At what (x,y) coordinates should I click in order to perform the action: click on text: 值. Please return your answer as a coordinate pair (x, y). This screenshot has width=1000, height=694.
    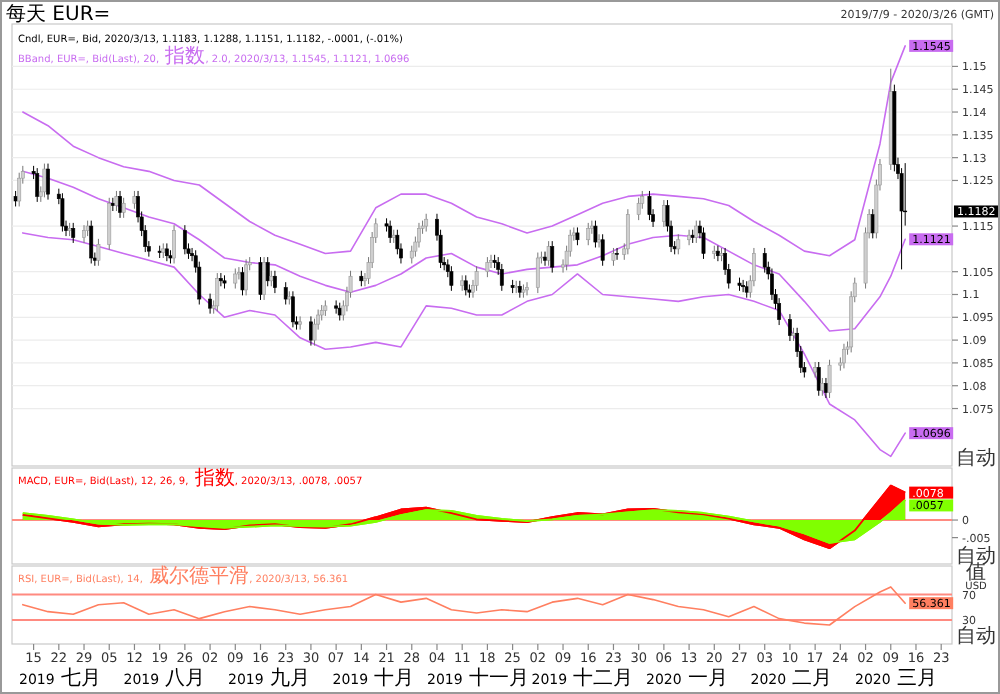
    Looking at the image, I should click on (976, 573).